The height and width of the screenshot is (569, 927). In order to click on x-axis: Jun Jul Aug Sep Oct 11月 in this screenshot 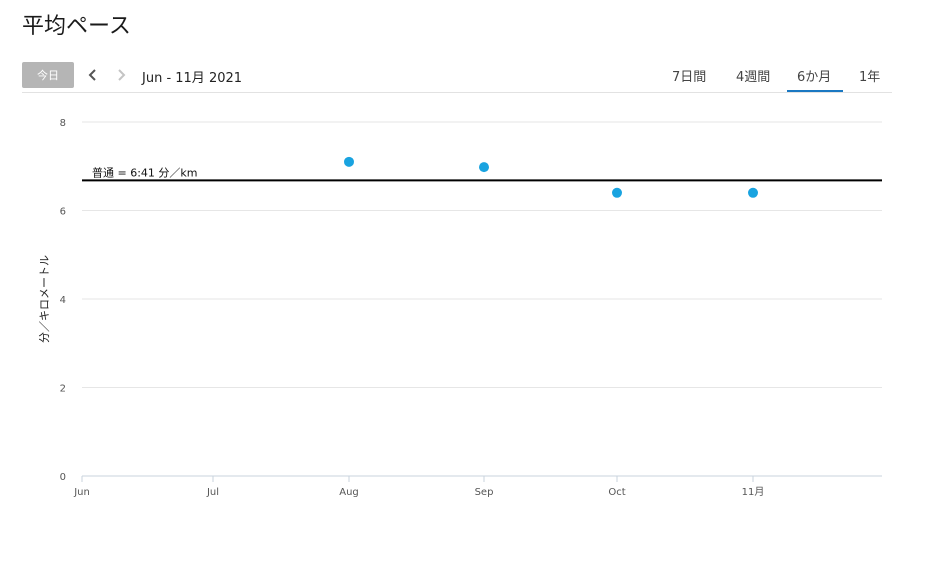, I will do `click(477, 486)`.